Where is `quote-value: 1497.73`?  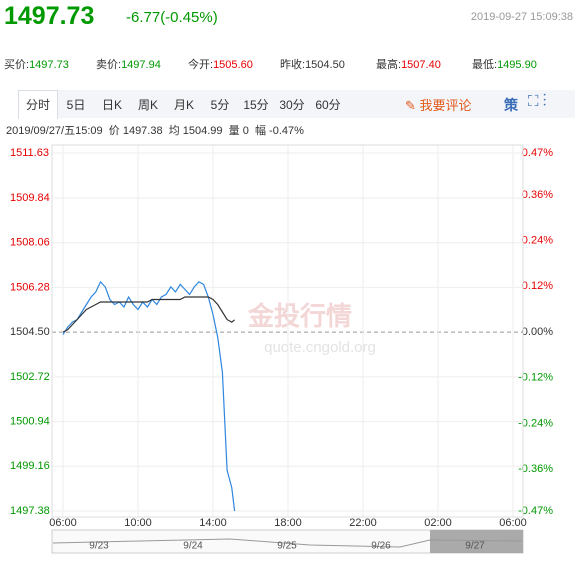 quote-value: 1497.73 is located at coordinates (49, 65).